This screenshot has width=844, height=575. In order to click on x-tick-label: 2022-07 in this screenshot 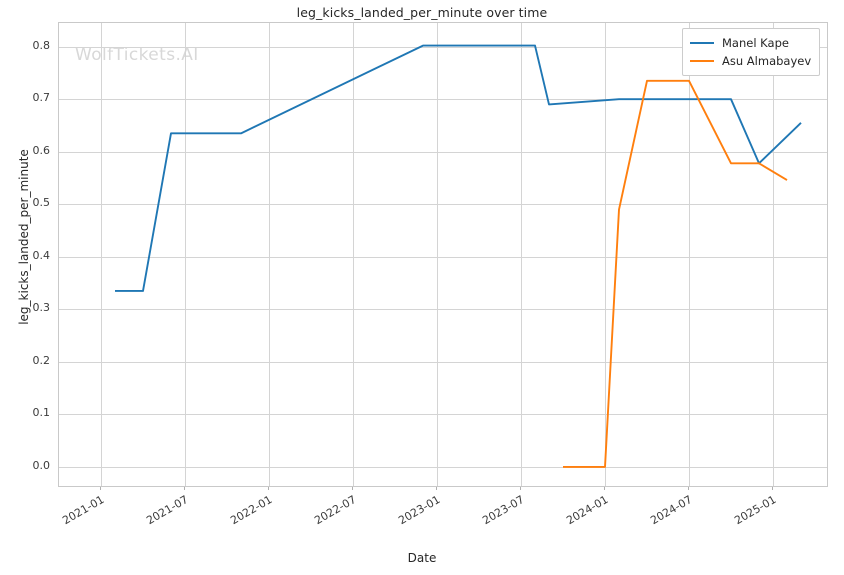, I will do `click(335, 510)`.